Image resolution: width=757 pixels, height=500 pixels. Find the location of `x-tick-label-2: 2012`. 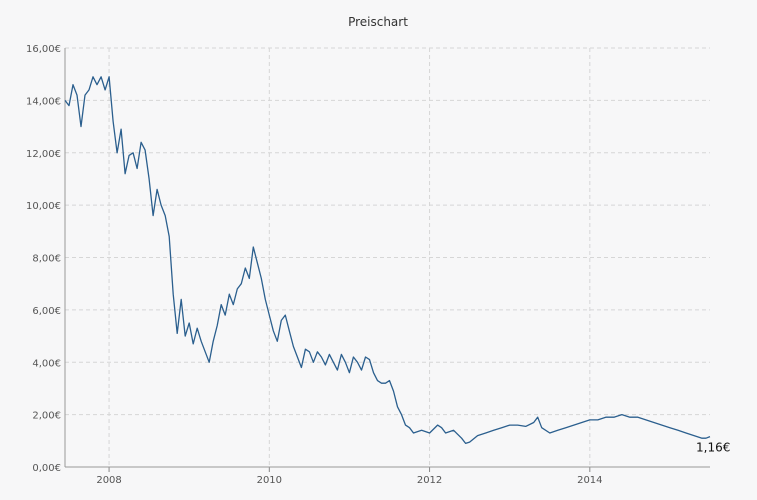

x-tick-label-2: 2012 is located at coordinates (429, 480).